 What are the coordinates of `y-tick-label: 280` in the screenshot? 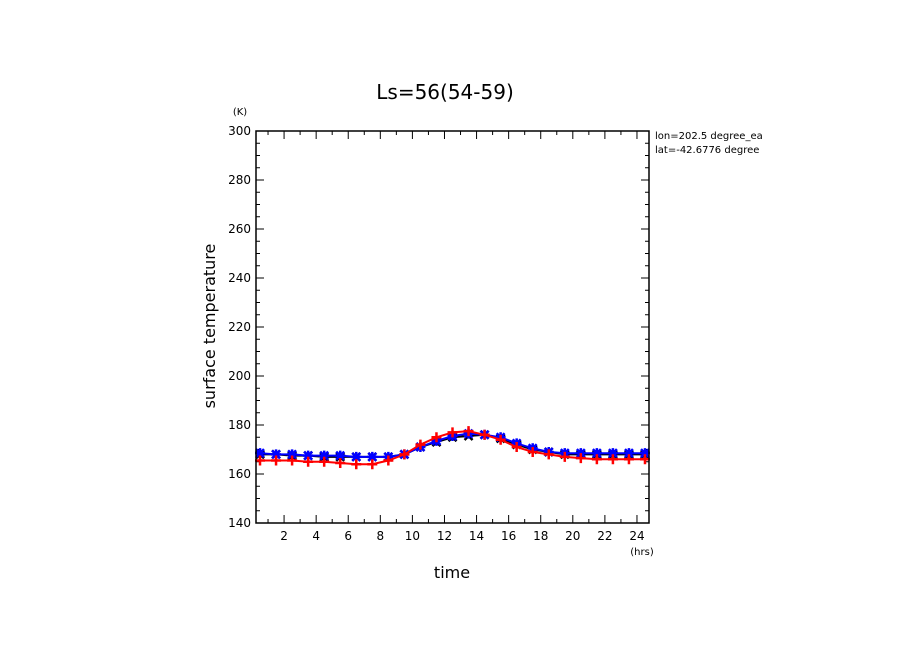 It's located at (239, 180).